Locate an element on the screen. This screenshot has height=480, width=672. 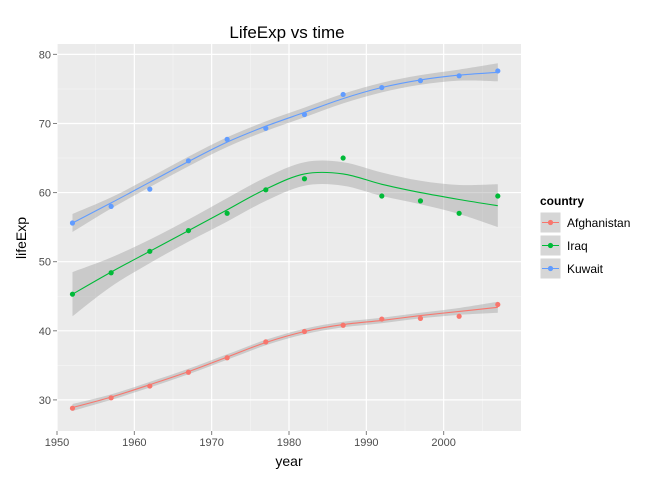
x-tick-label: 1960 is located at coordinates (134, 443).